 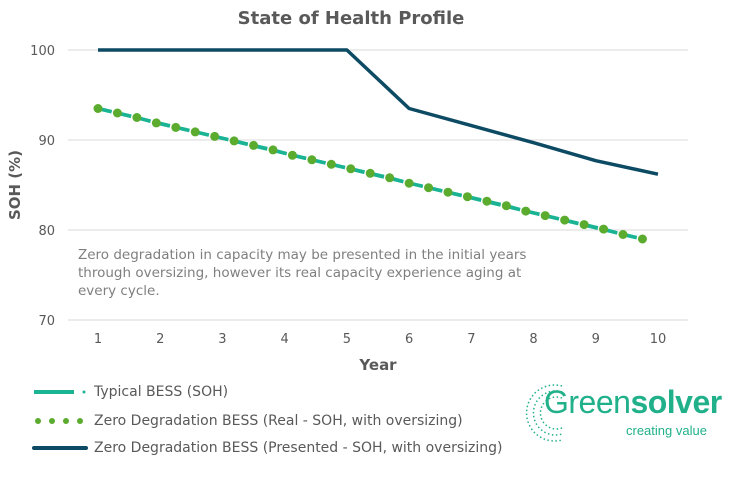 I want to click on y-tick-label: 100, so click(x=42, y=51).